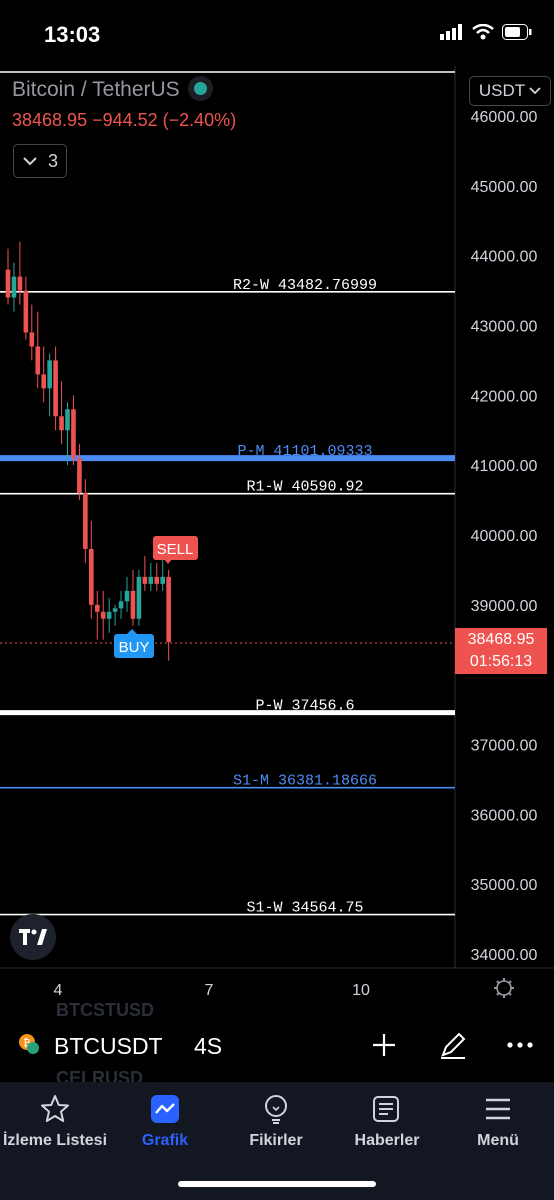  I want to click on add-icon, so click(384, 1045).